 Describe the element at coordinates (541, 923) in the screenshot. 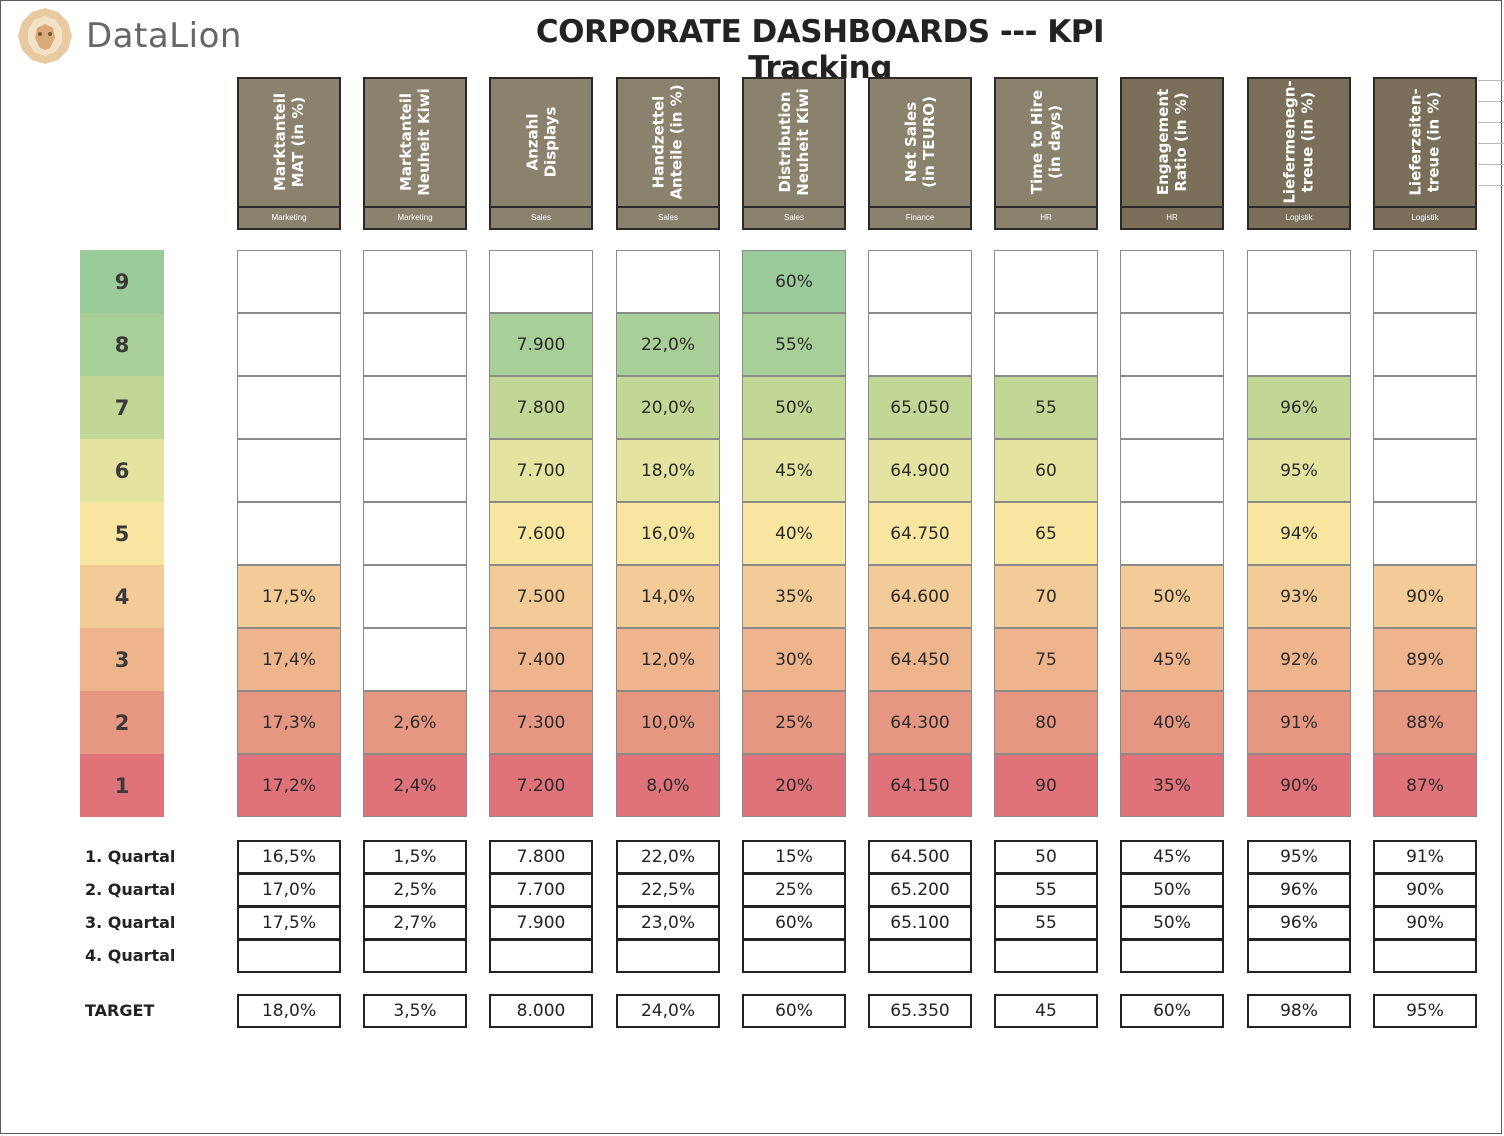

I see `quarter-value-cell: 7.900` at that location.